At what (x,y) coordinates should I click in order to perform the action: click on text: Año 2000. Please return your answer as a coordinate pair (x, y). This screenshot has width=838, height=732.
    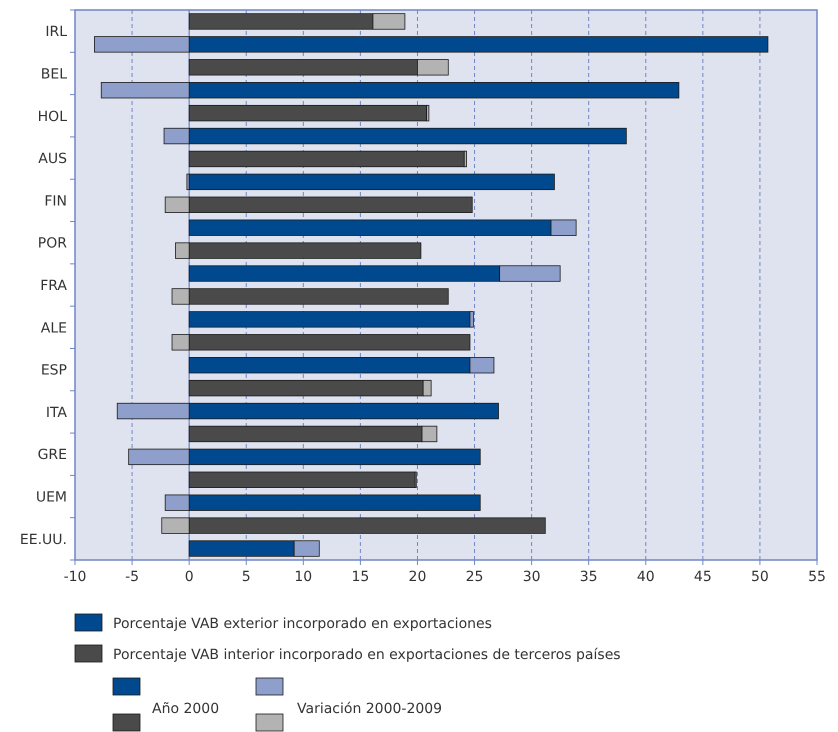
    Looking at the image, I should click on (186, 709).